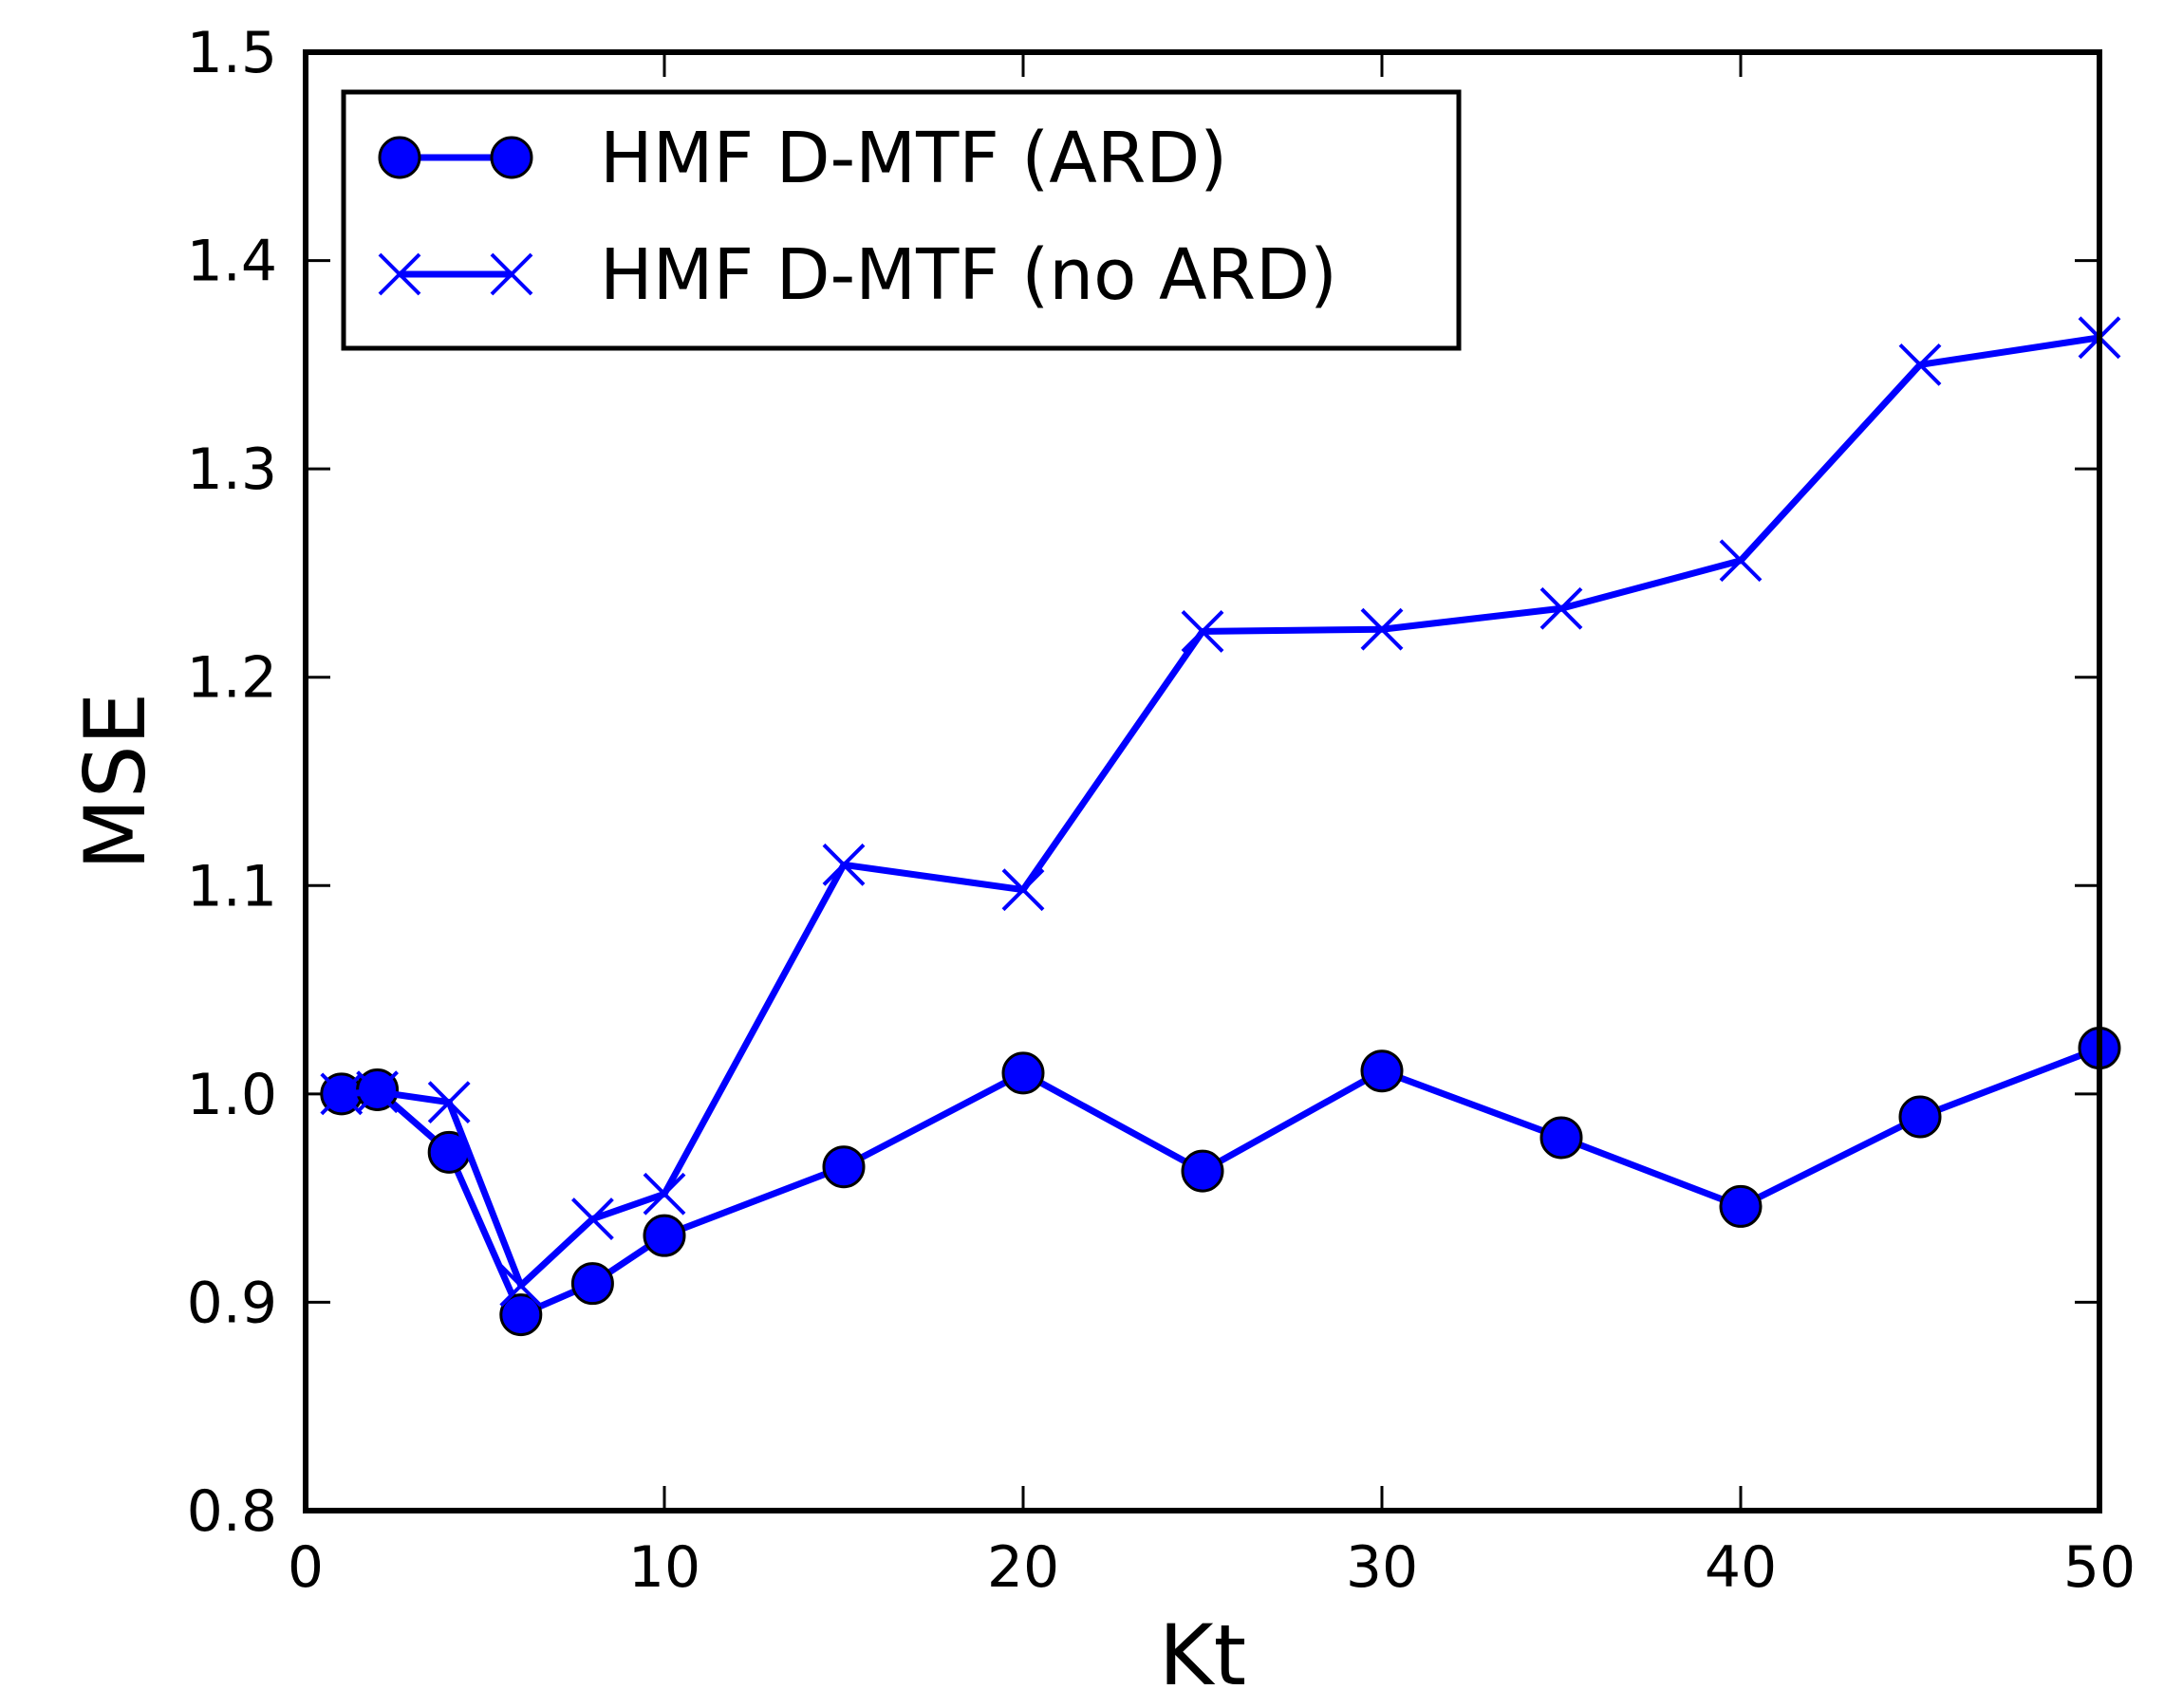 This screenshot has width=2164, height=1708. Describe the element at coordinates (1382, 1568) in the screenshot. I see `x-tick-label: 30` at that location.